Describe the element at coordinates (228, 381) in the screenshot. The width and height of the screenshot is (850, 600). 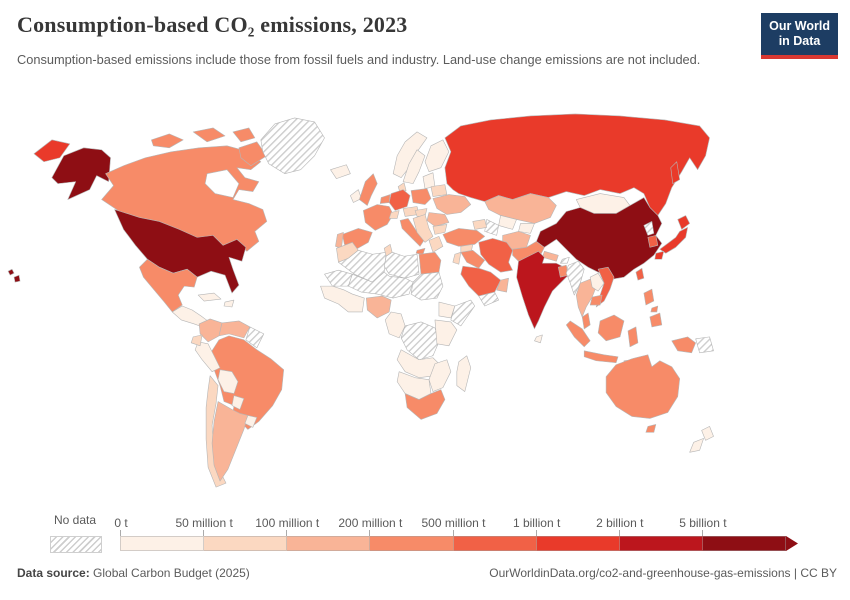
I see `country-bolivia` at that location.